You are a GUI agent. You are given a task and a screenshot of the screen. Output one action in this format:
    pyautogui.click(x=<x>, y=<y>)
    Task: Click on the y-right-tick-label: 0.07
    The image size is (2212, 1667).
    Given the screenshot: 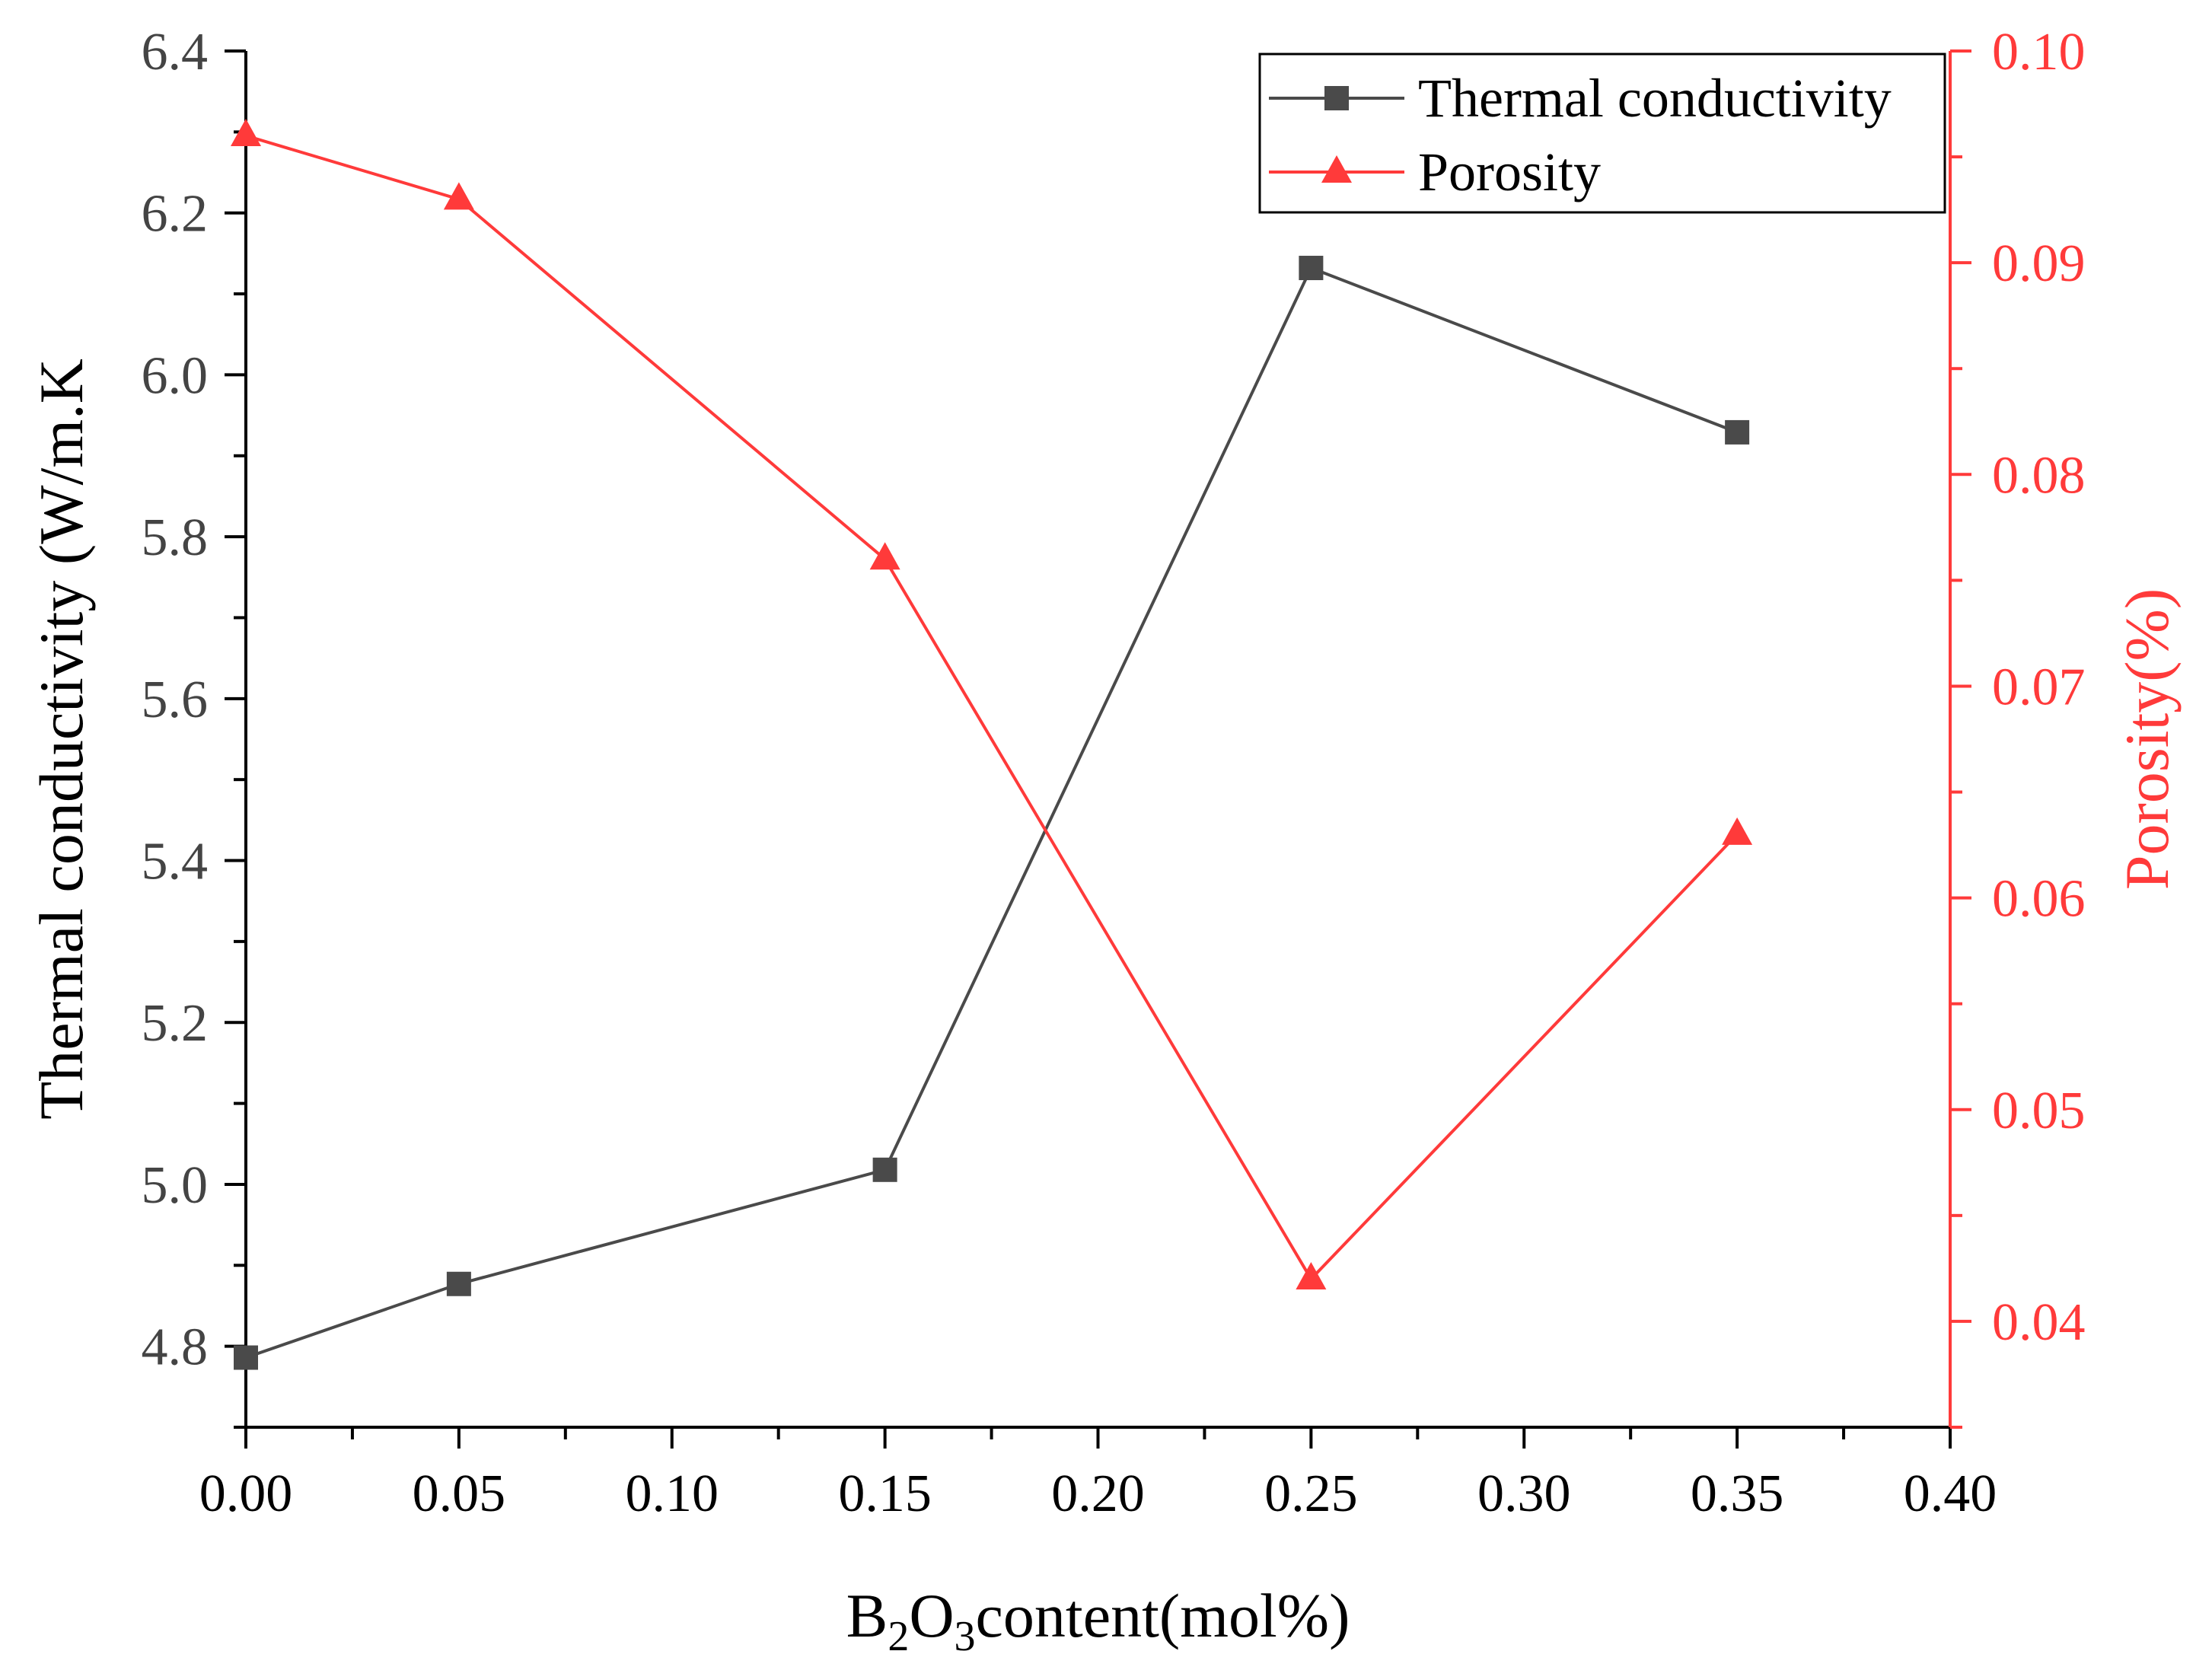 What is the action you would take?
    pyautogui.click(x=2039, y=687)
    